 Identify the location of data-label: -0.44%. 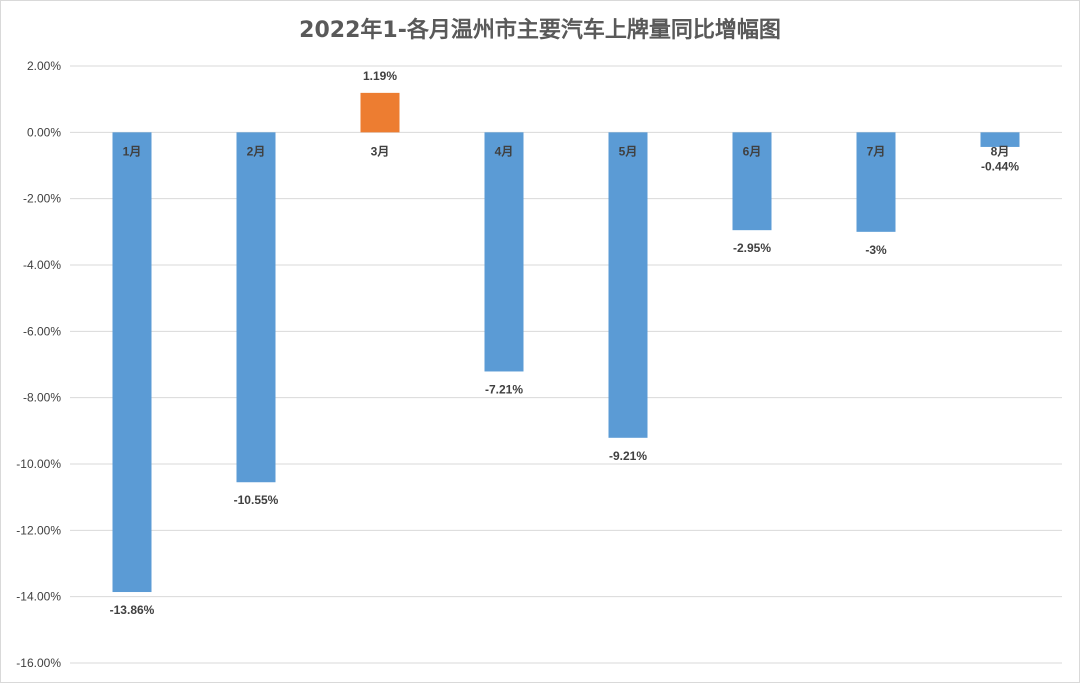
(1000, 166).